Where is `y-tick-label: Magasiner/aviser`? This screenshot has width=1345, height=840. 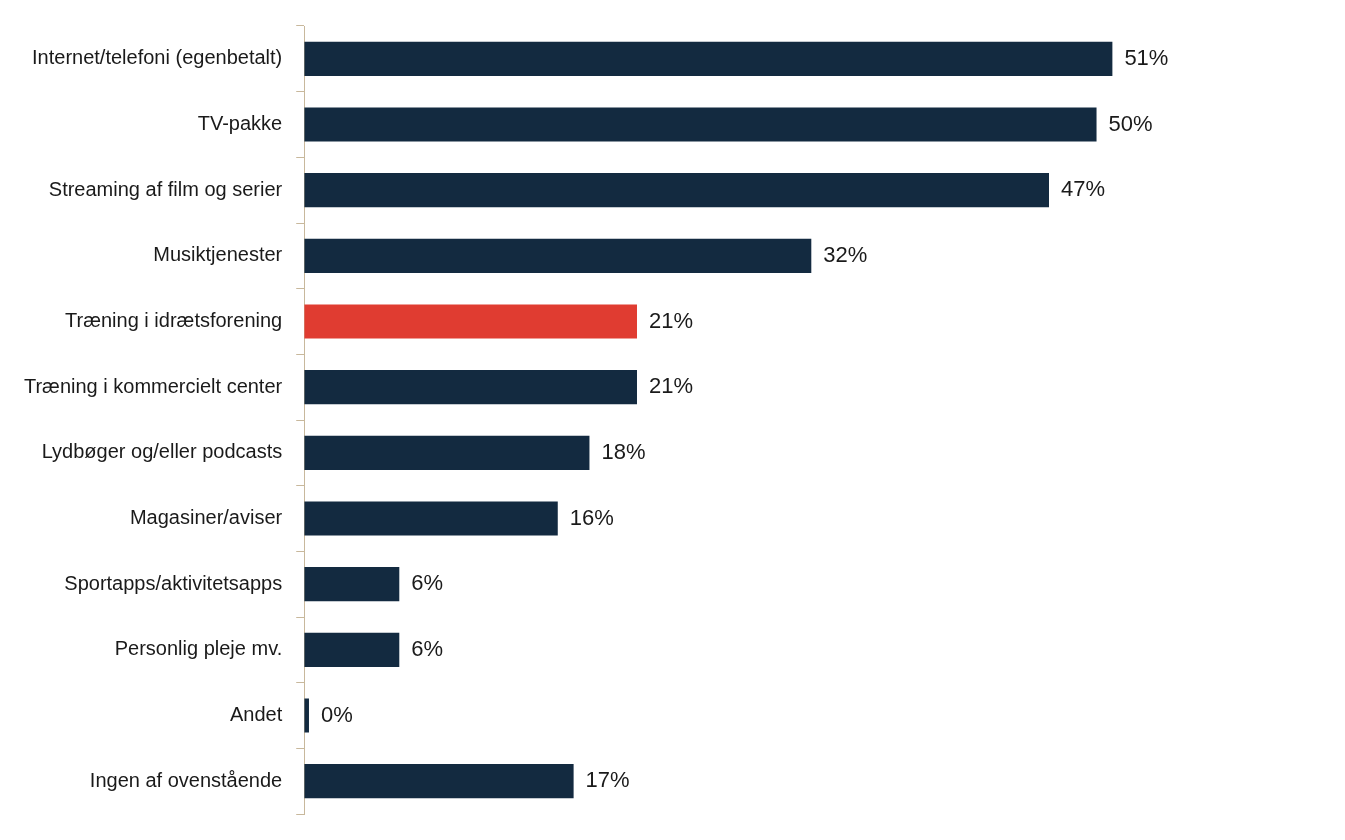
y-tick-label: Magasiner/aviser is located at coordinates (206, 517).